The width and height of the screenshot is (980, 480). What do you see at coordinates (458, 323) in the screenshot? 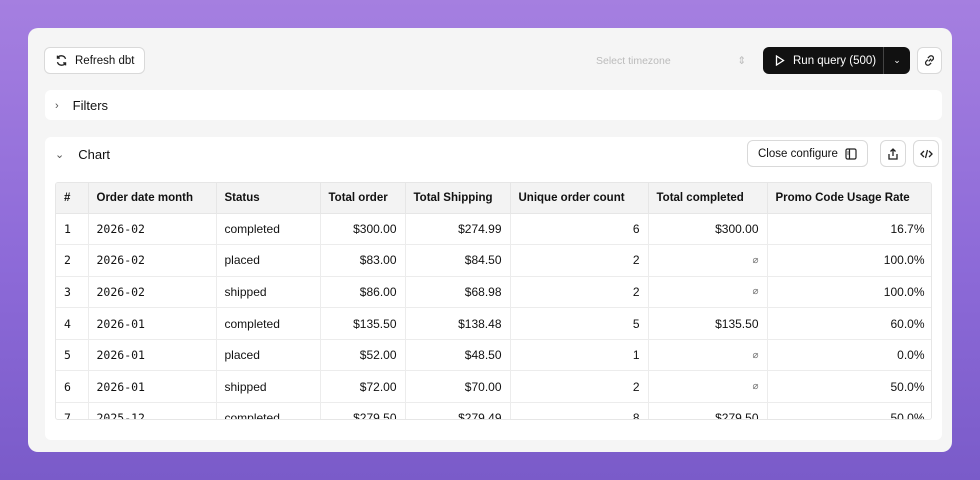
I see `table-cell: $138.48` at bounding box center [458, 323].